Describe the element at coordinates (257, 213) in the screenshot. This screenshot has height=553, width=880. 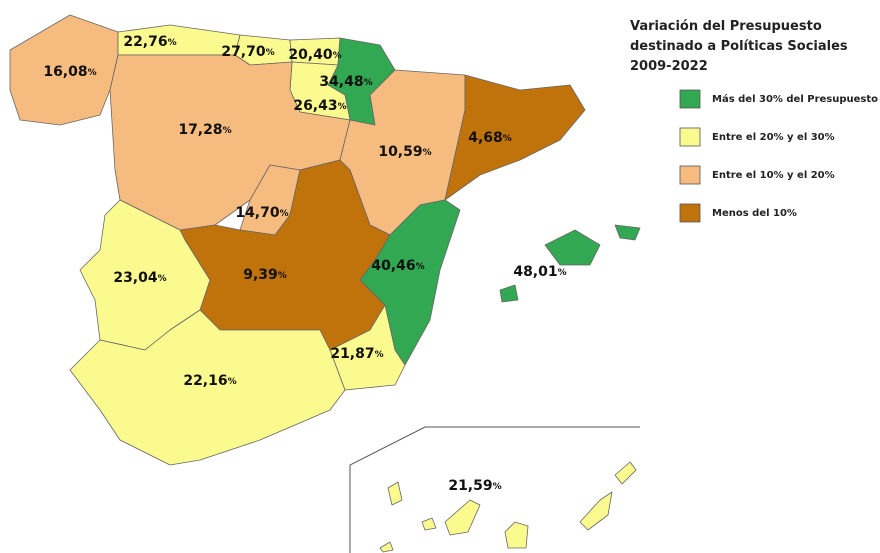
I see `region-value: 14,70` at that location.